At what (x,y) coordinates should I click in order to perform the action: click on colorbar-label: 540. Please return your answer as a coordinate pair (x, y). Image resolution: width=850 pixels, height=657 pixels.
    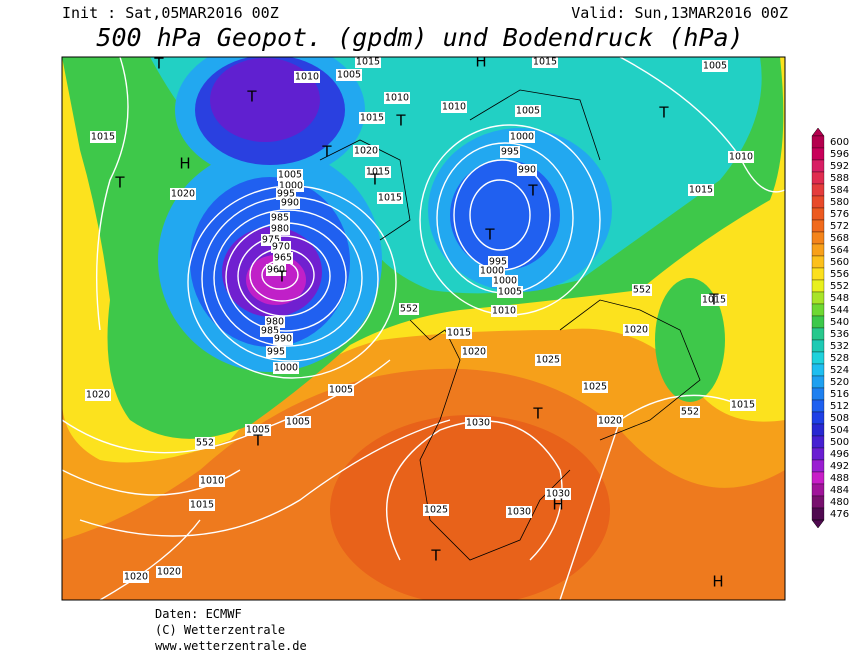
    Looking at the image, I should click on (839, 322).